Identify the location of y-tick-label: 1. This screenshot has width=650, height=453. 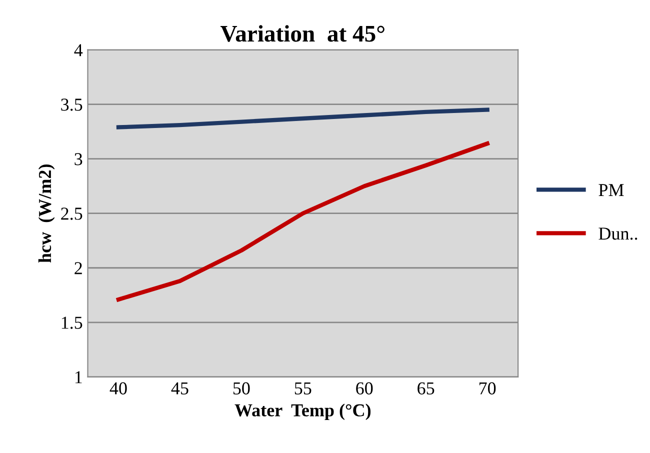
(78, 377).